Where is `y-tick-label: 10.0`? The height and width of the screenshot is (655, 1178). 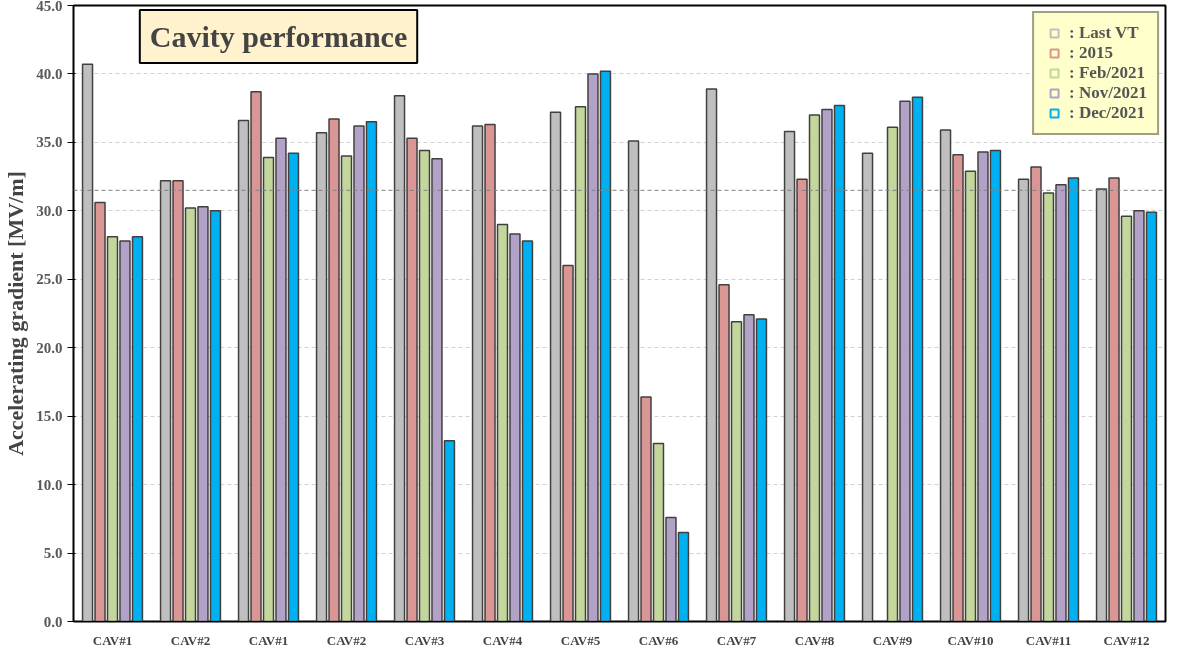 y-tick-label: 10.0 is located at coordinates (49, 484).